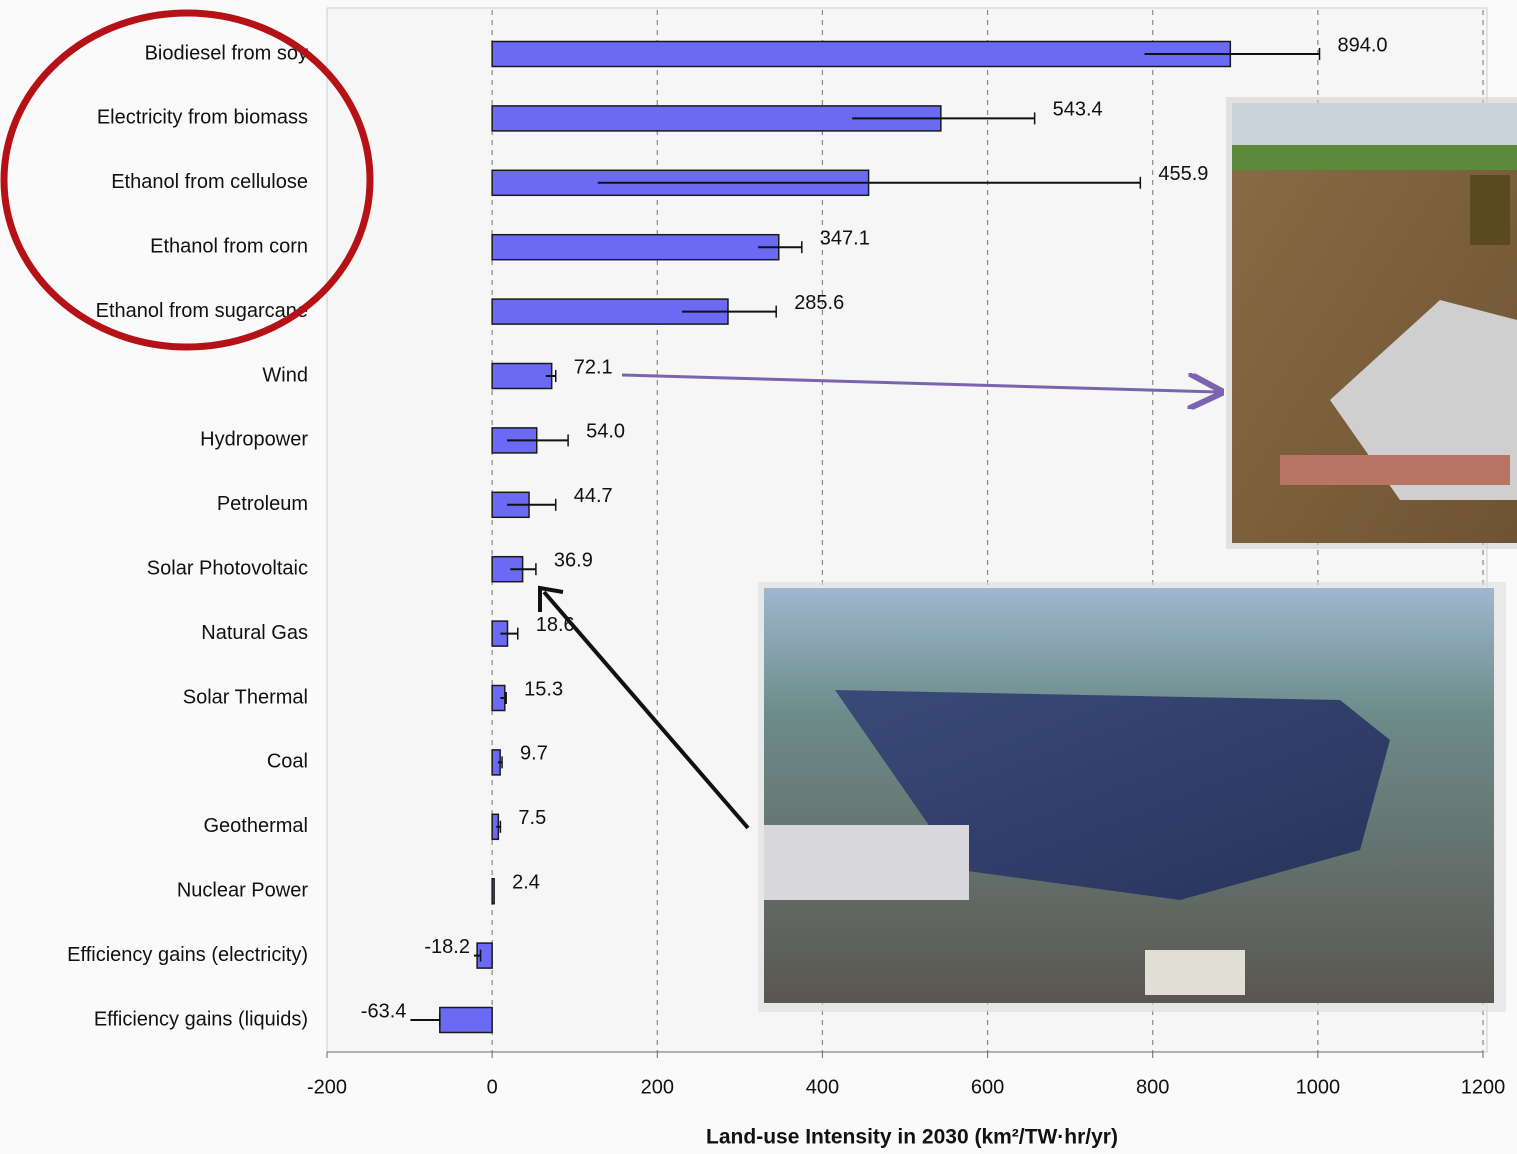 The image size is (1517, 1154). What do you see at coordinates (1483, 1087) in the screenshot?
I see `x-tick-label: 1200` at bounding box center [1483, 1087].